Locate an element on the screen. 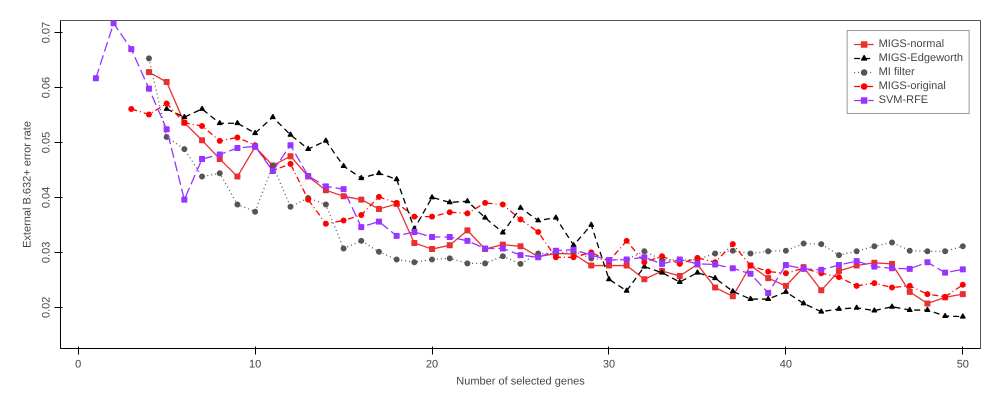 The width and height of the screenshot is (990, 393). legend-label: SVM-RFE is located at coordinates (903, 100).